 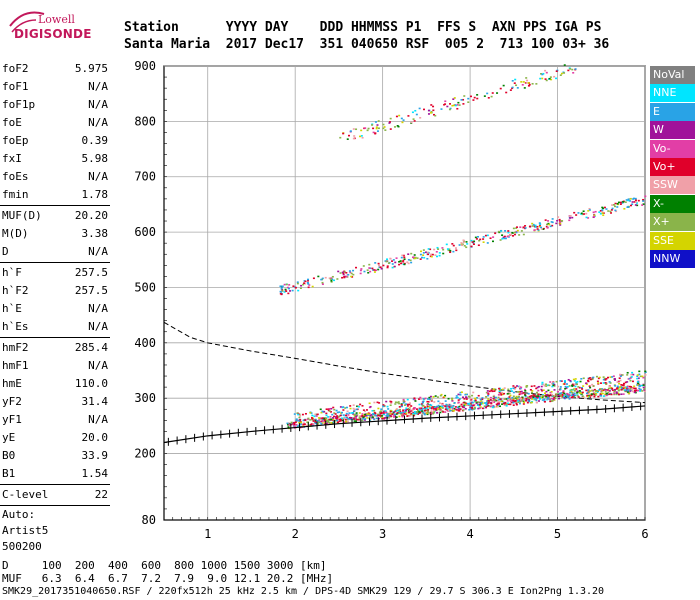 I want to click on param-row: foEp 0.39, so click(x=58, y=141).